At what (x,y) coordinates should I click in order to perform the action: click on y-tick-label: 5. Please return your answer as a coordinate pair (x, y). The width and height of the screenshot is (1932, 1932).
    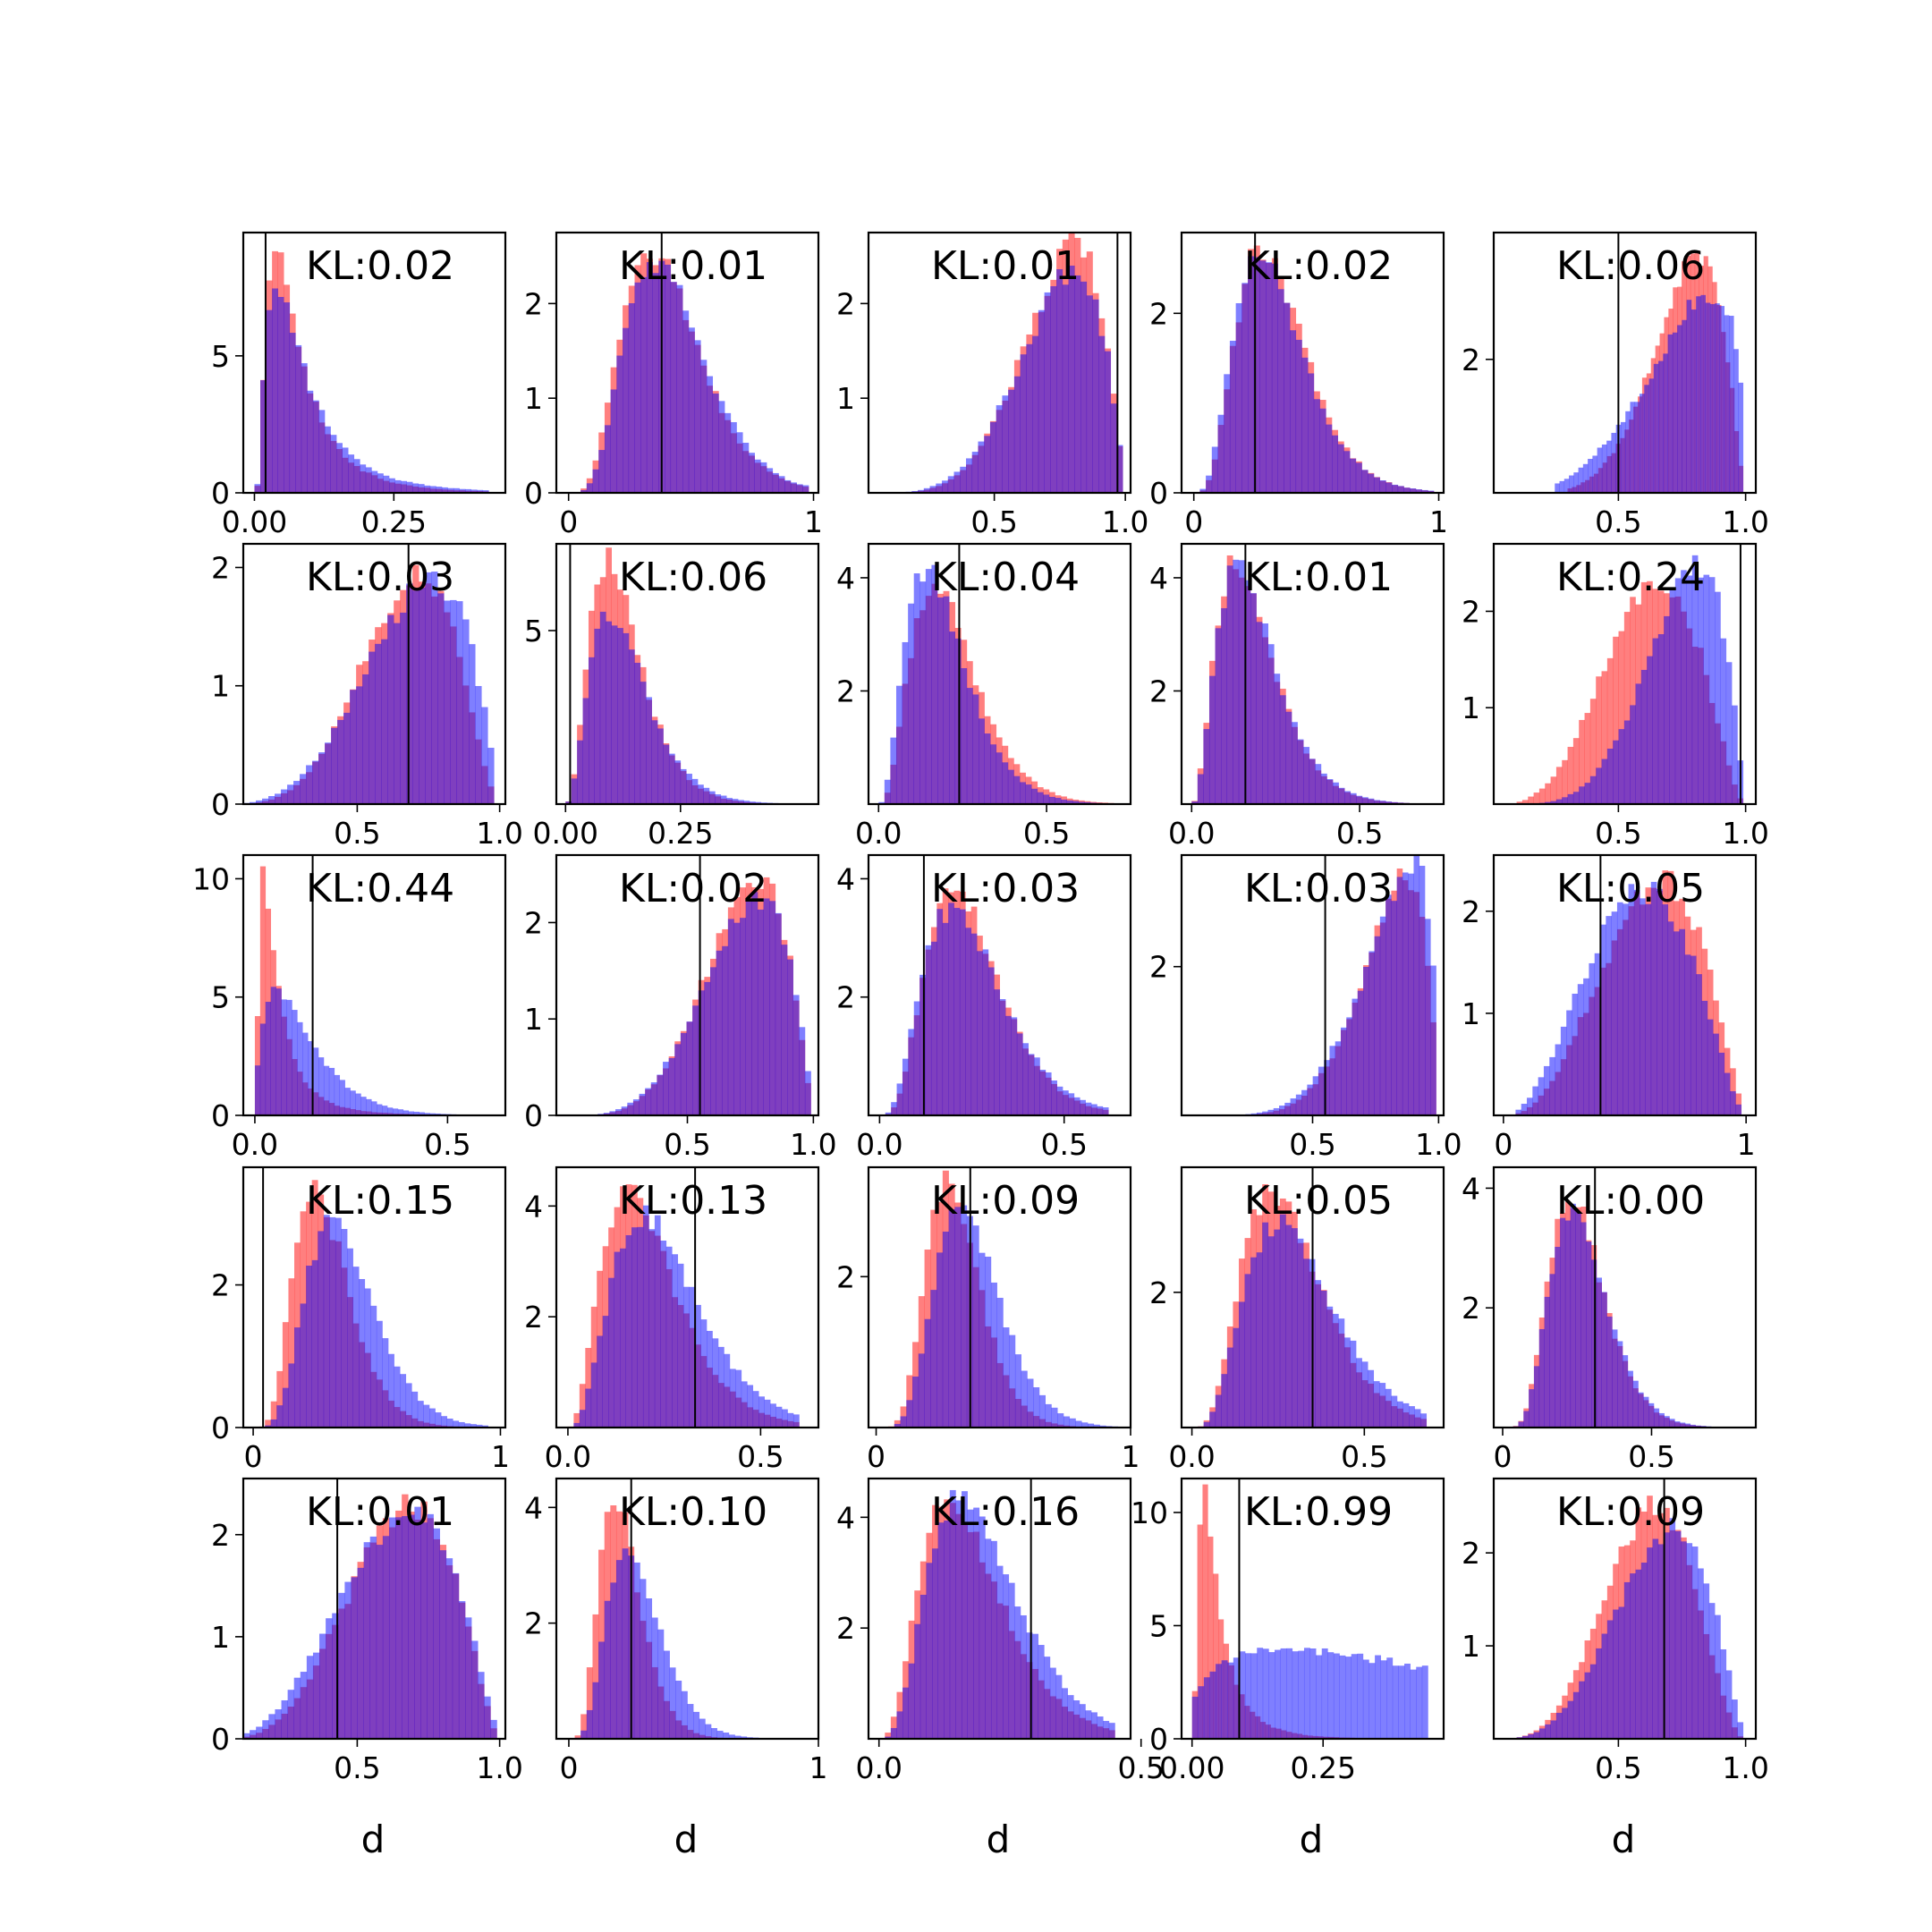
    Looking at the image, I should click on (220, 356).